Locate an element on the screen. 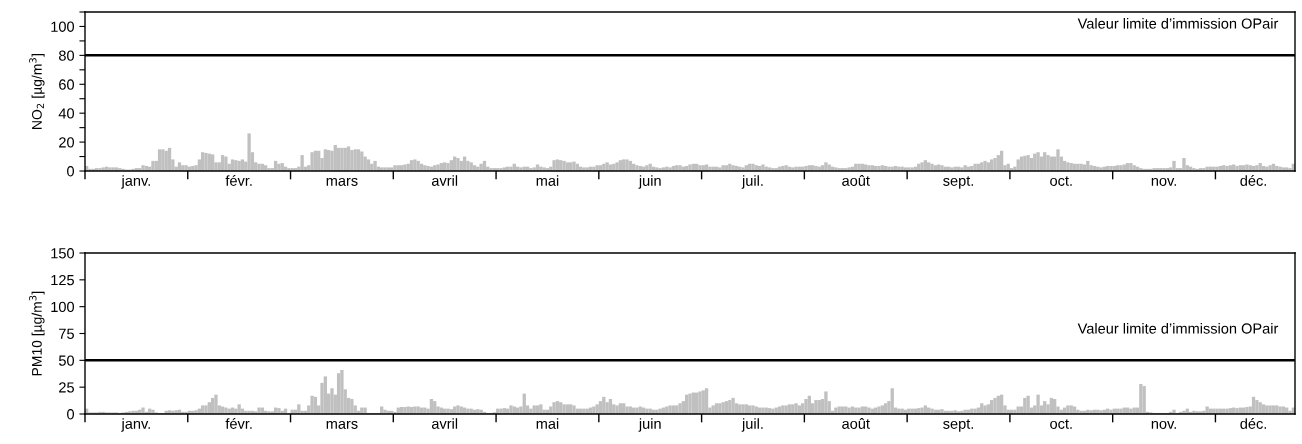  y-tick-label: 125 is located at coordinates (62, 280).